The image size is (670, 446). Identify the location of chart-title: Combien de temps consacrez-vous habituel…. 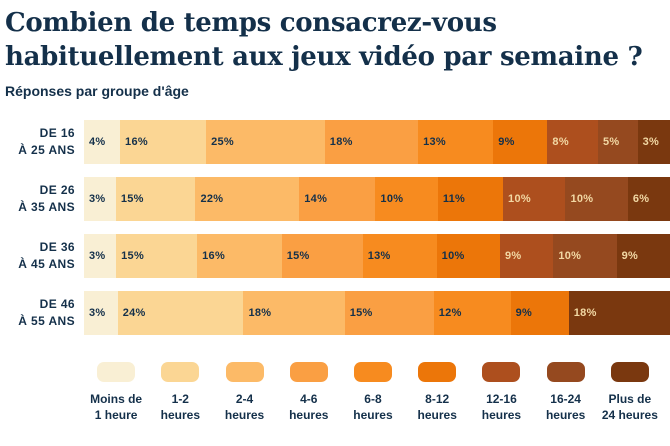
(334, 40).